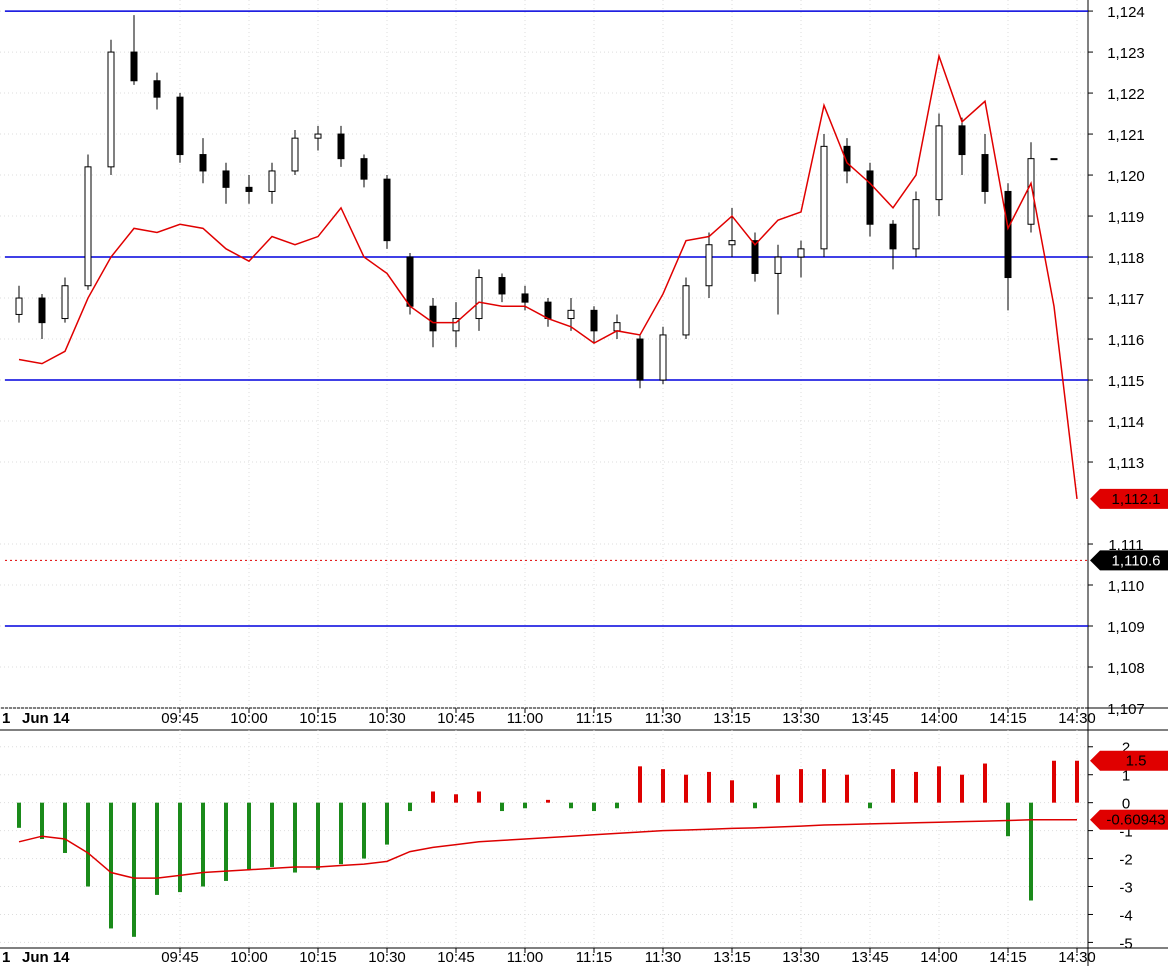 This screenshot has height=966, width=1168. I want to click on y-tick-label: 0, so click(1126, 804).